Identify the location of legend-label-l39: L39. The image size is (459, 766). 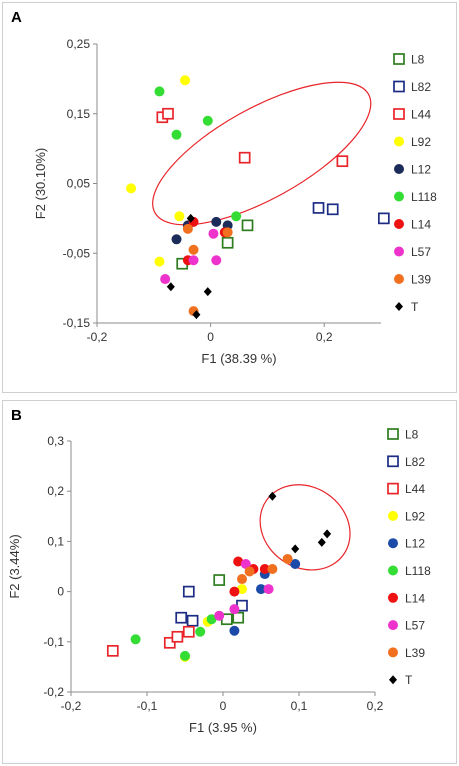
(421, 280).